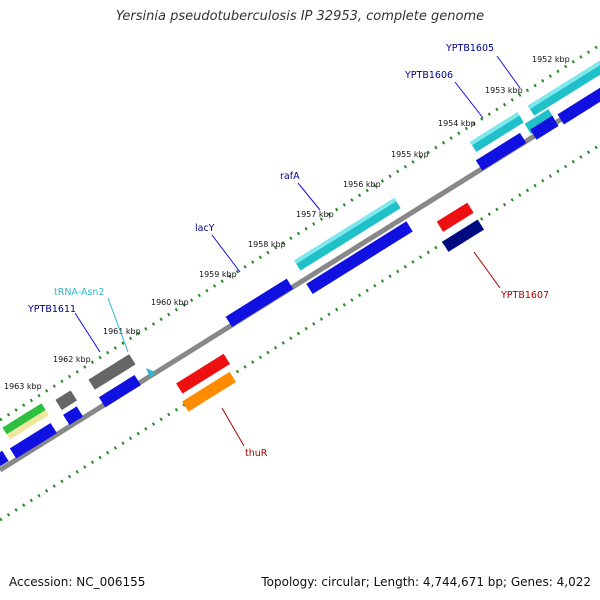  I want to click on kbp-label: 1957 kbp, so click(315, 214).